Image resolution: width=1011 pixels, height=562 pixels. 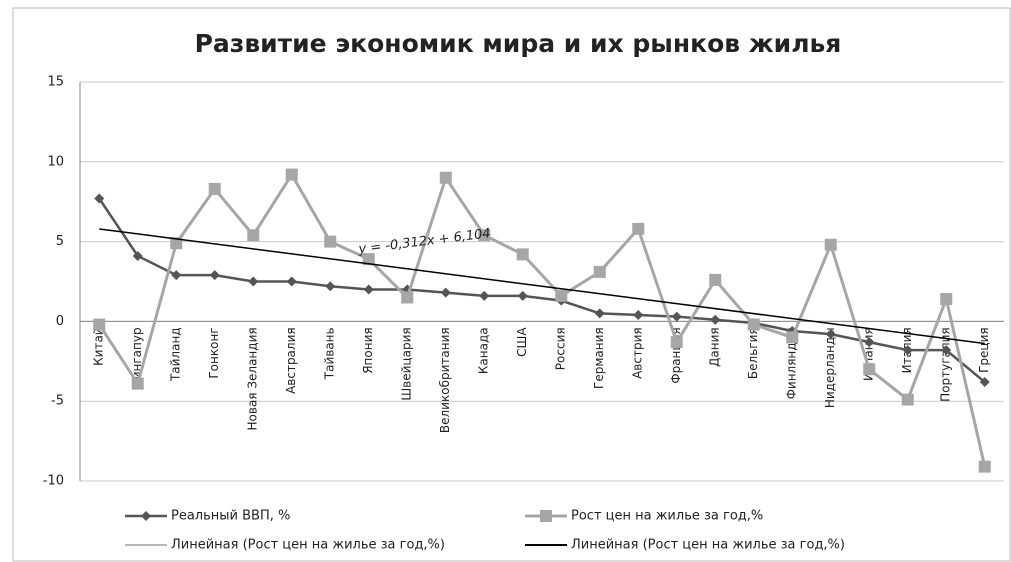 I want to click on x-tick-label: Португалия, so click(x=946, y=364).